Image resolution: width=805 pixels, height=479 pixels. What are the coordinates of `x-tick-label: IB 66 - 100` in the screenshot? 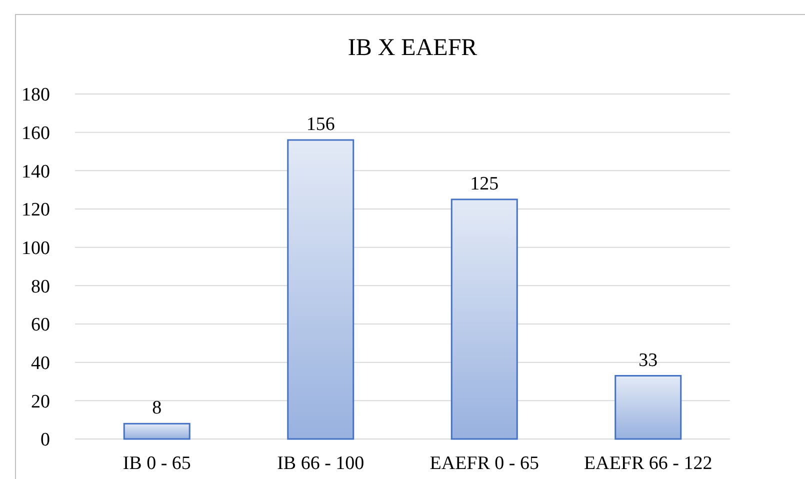 It's located at (320, 463).